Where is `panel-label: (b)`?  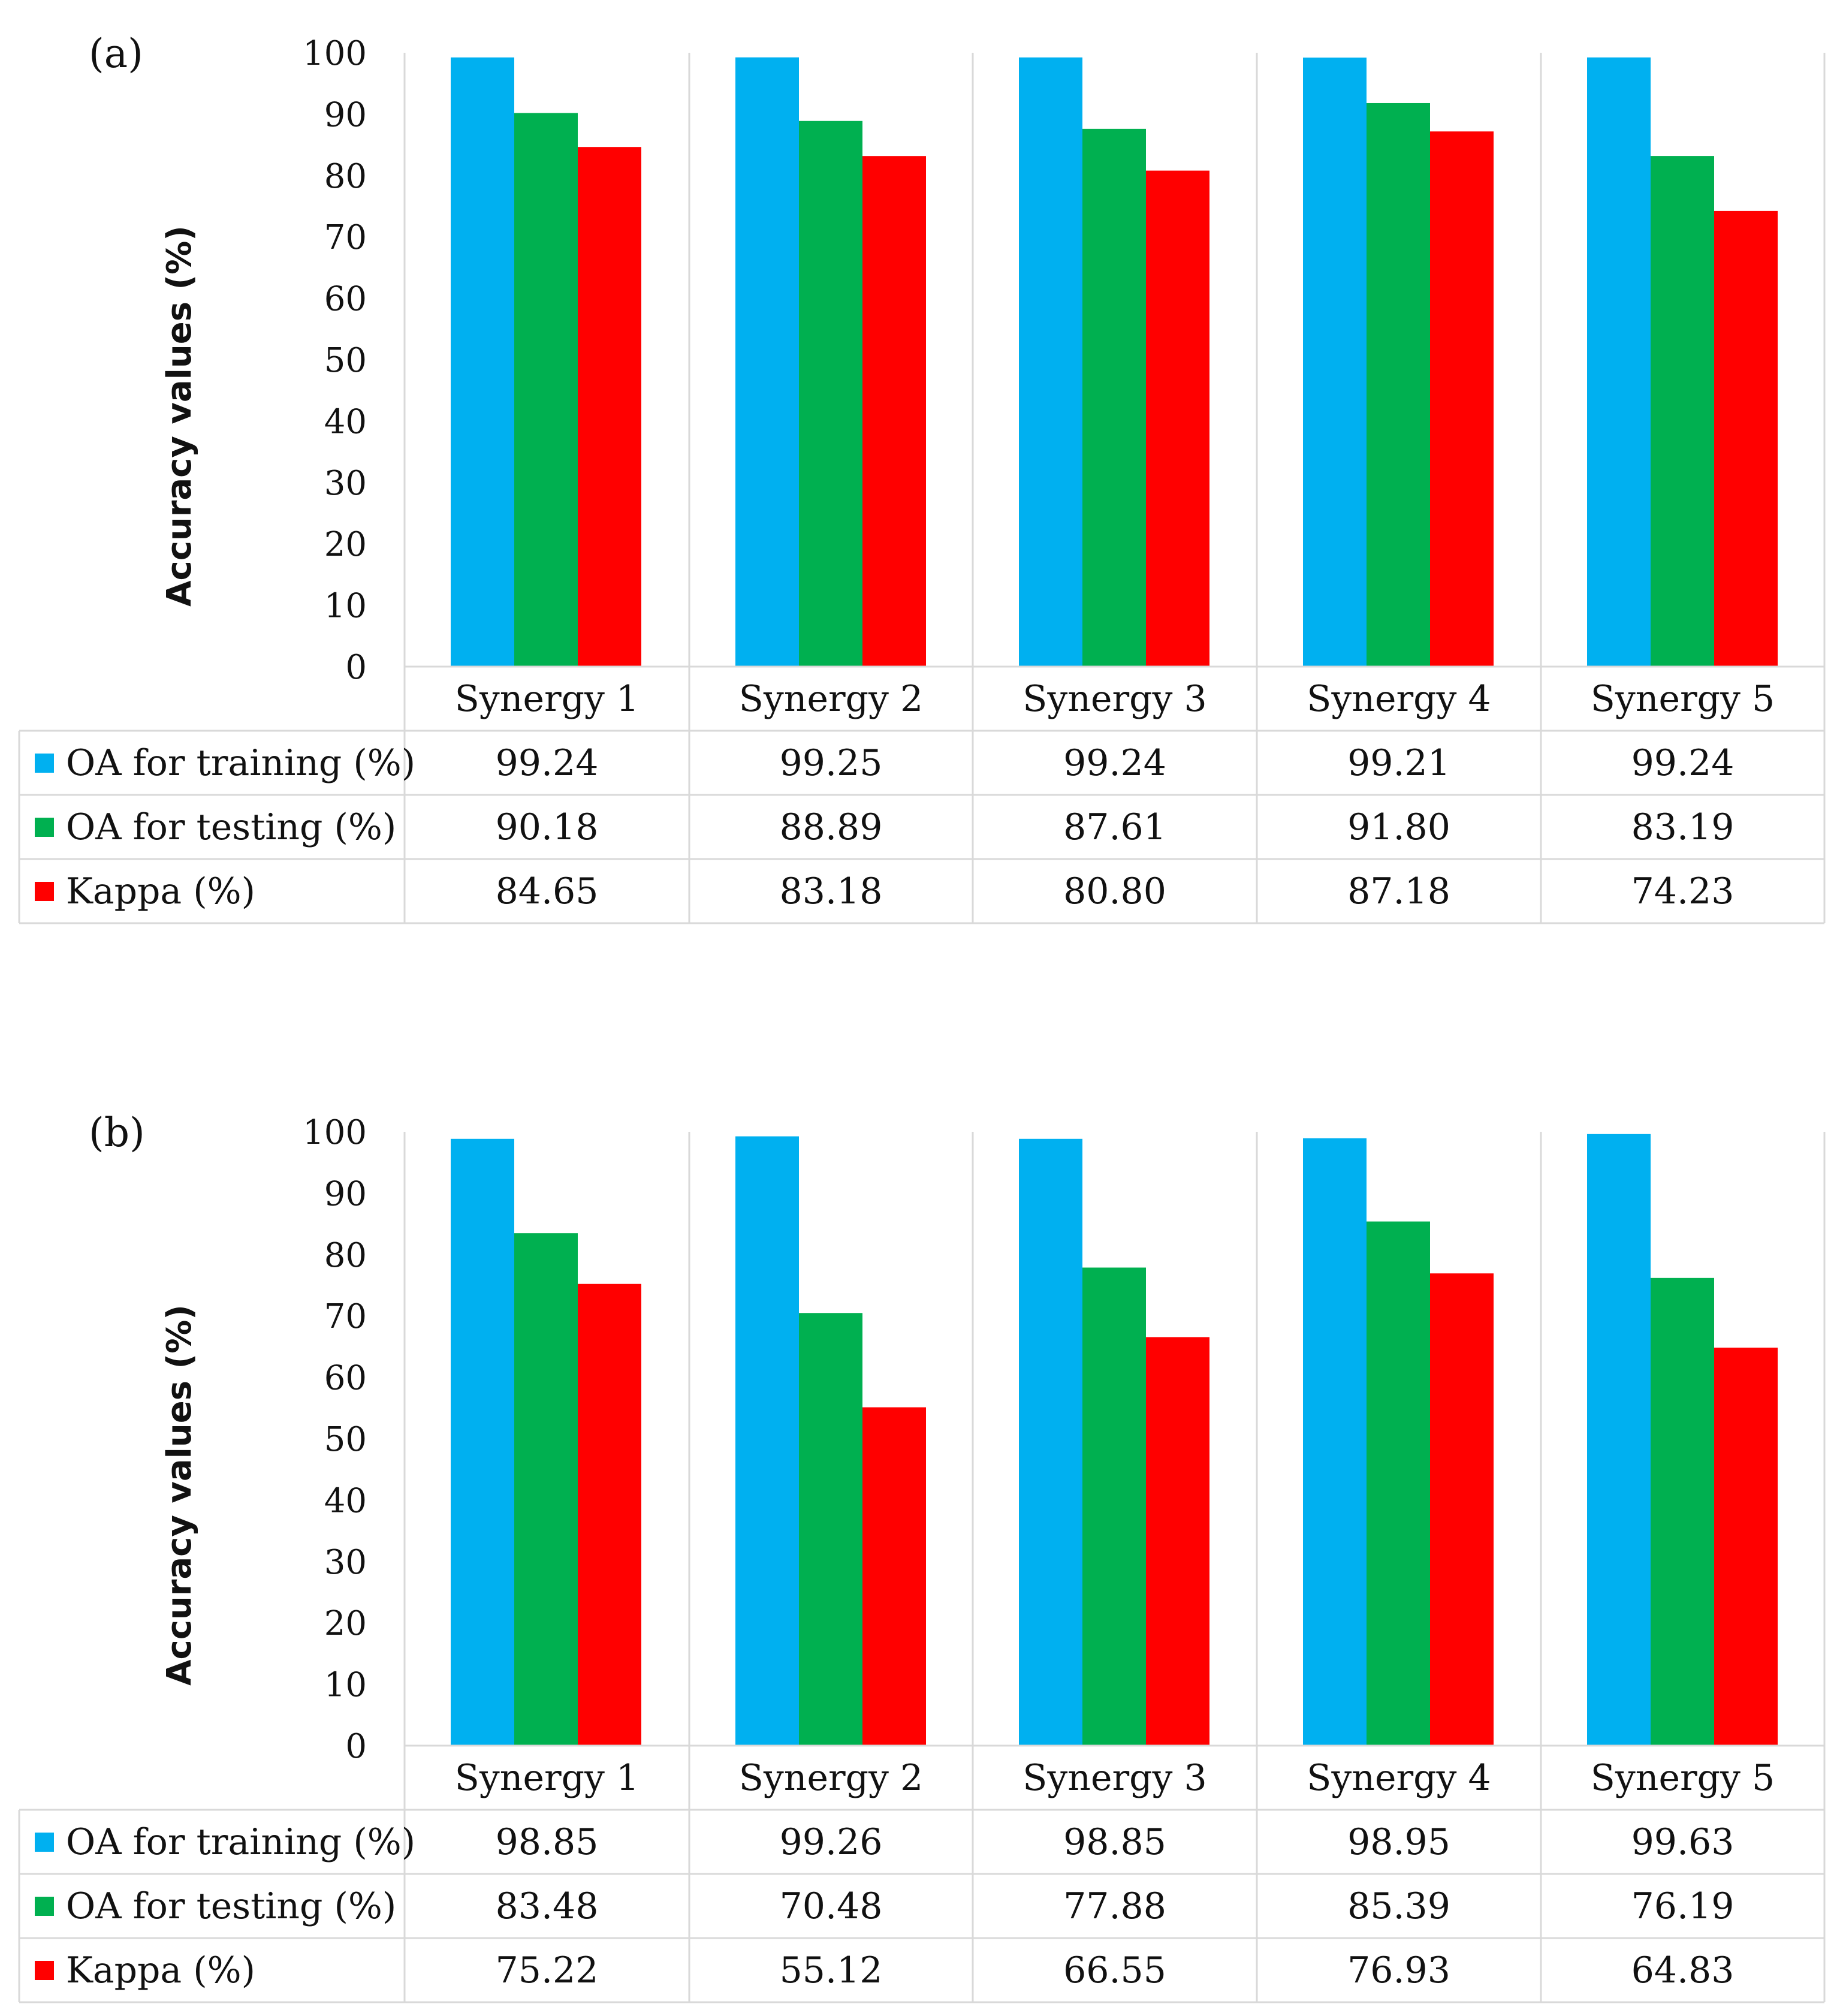
panel-label: (b) is located at coordinates (117, 1133).